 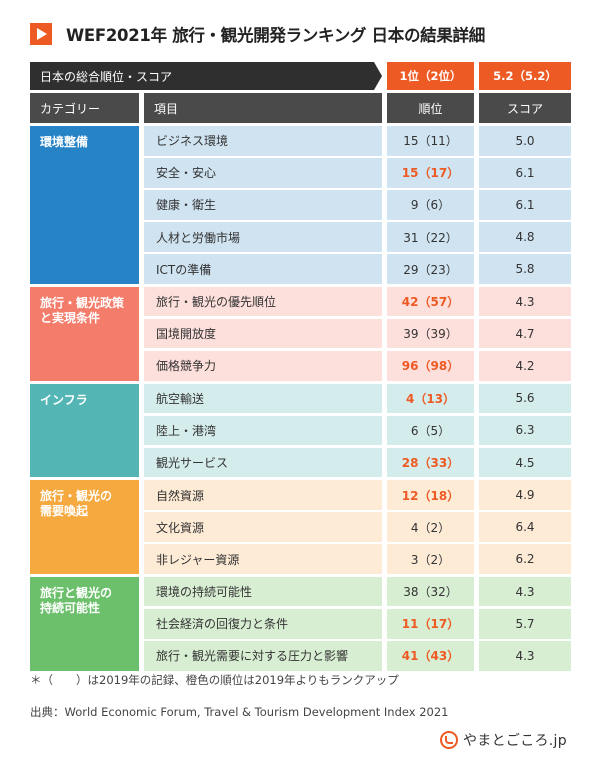 I want to click on footnote: ＊（ ）は2019年の記録、橙色の順位は2019年よりもランクアップ, so click(x=214, y=680).